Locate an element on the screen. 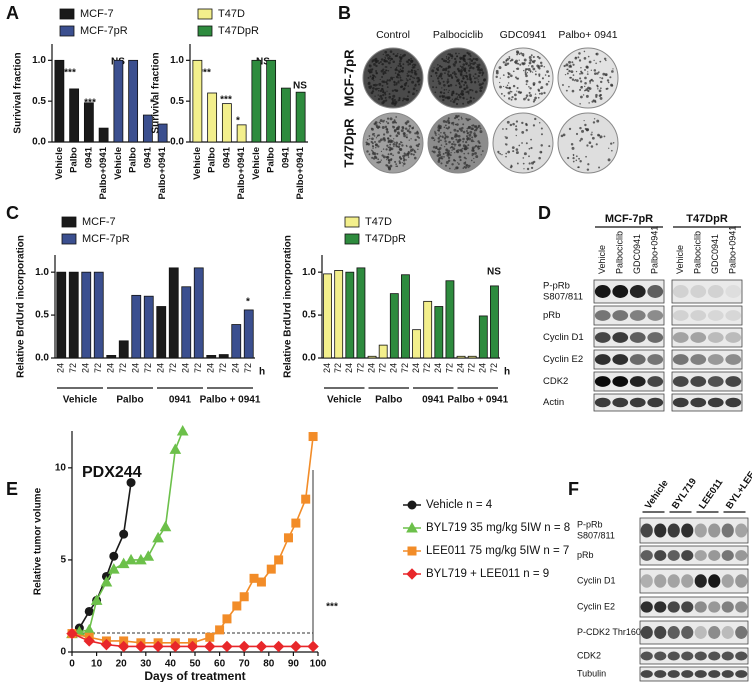 The height and width of the screenshot is (682, 752). y-tick-label: 0.0 is located at coordinates (177, 142).